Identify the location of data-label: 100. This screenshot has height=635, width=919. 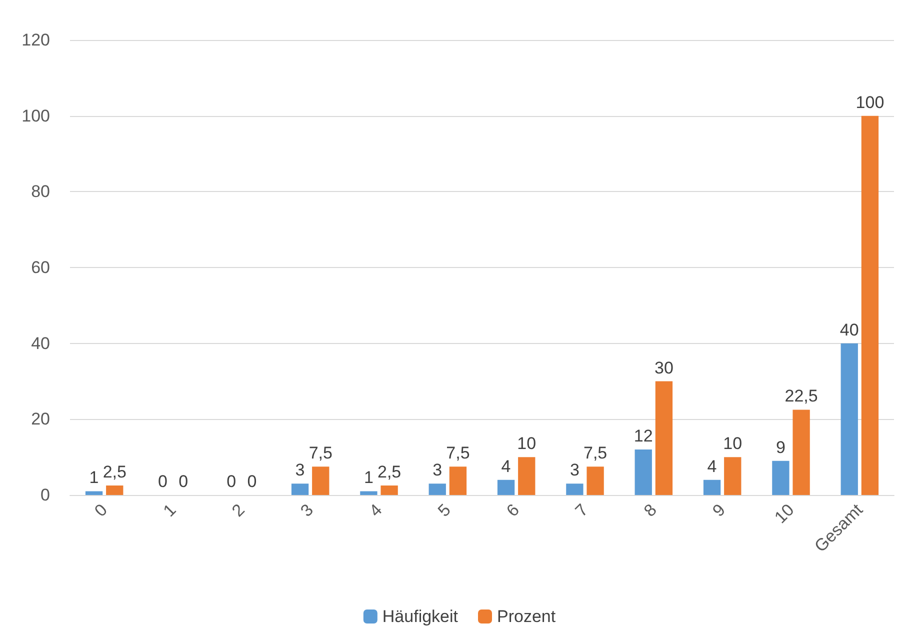
(870, 102).